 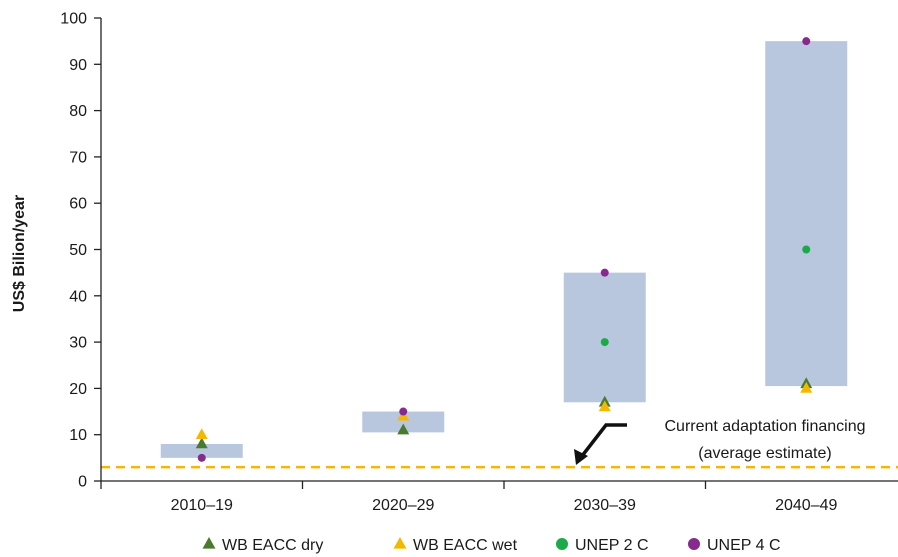 What do you see at coordinates (403, 505) in the screenshot?
I see `x-tick-label: 2020–29` at bounding box center [403, 505].